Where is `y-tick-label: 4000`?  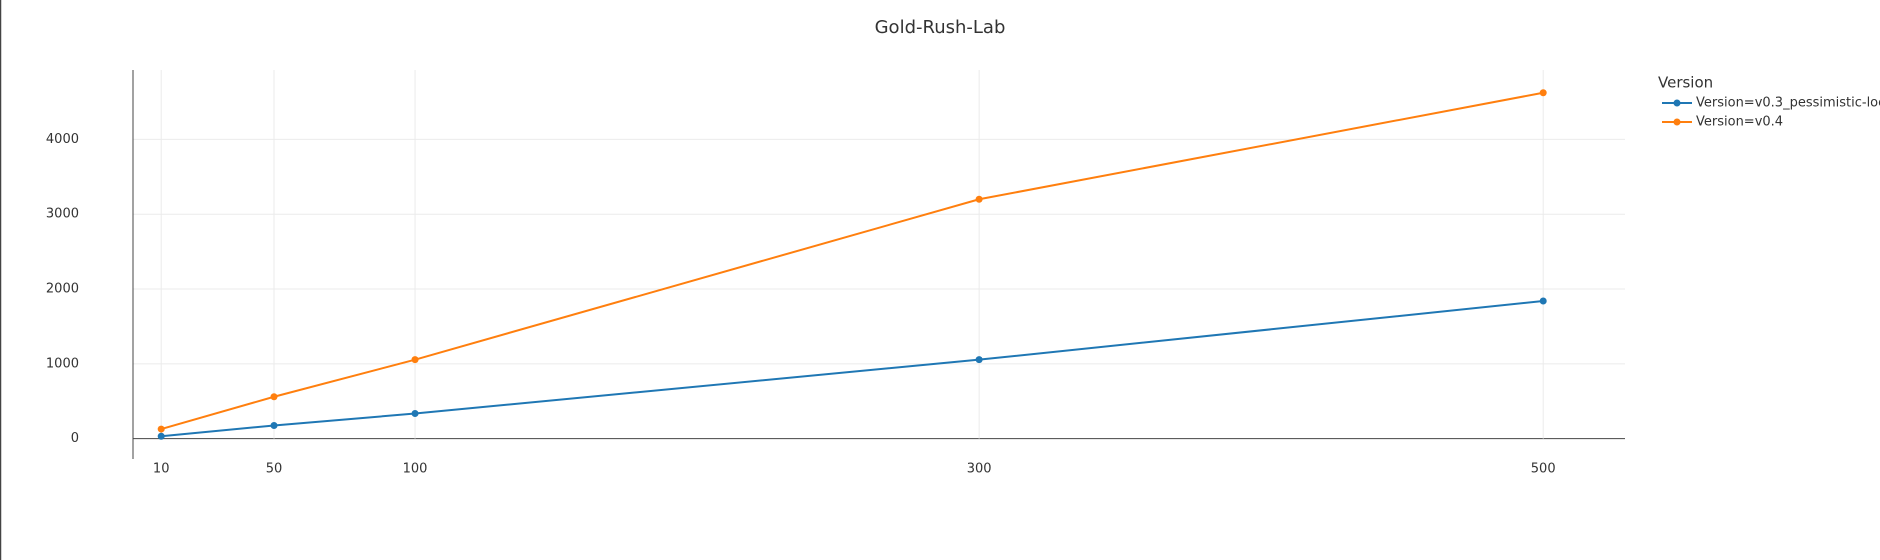
y-tick-label: 4000 is located at coordinates (62, 139).